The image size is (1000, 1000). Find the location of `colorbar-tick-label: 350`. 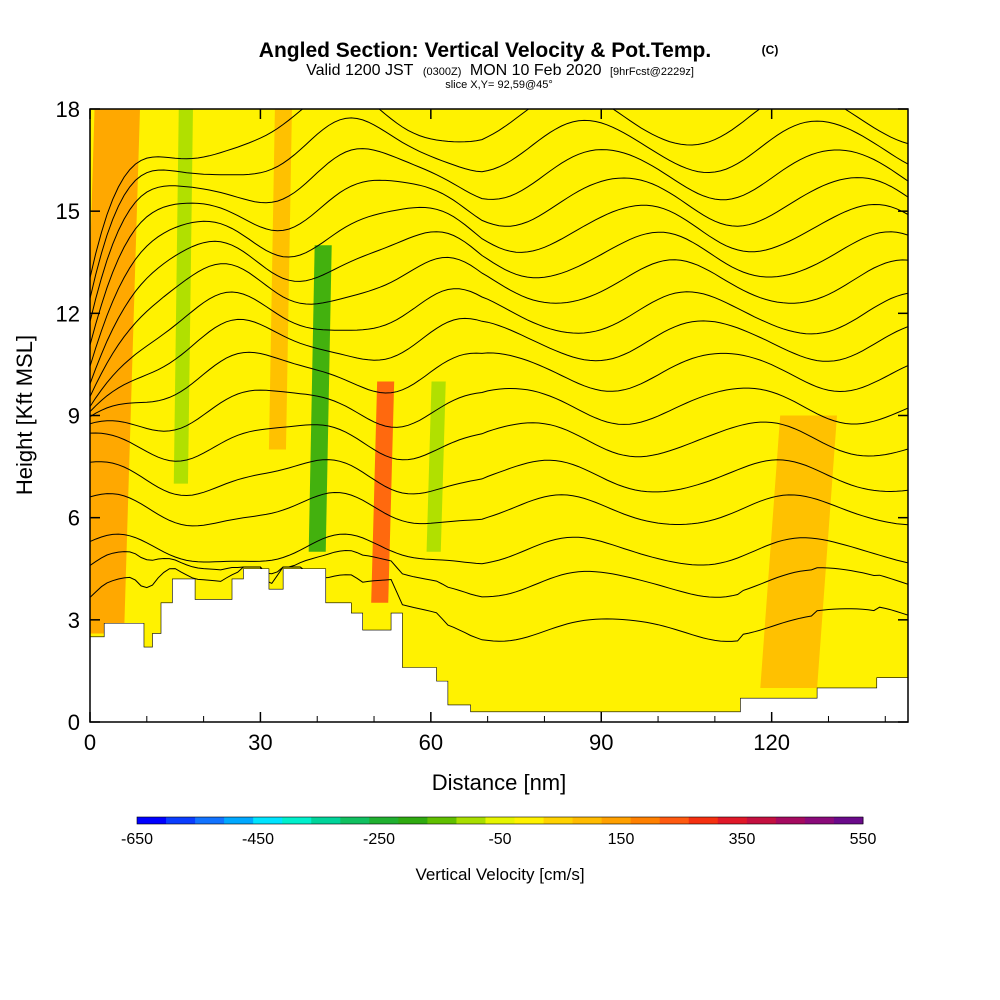

colorbar-tick-label: 350 is located at coordinates (742, 839).